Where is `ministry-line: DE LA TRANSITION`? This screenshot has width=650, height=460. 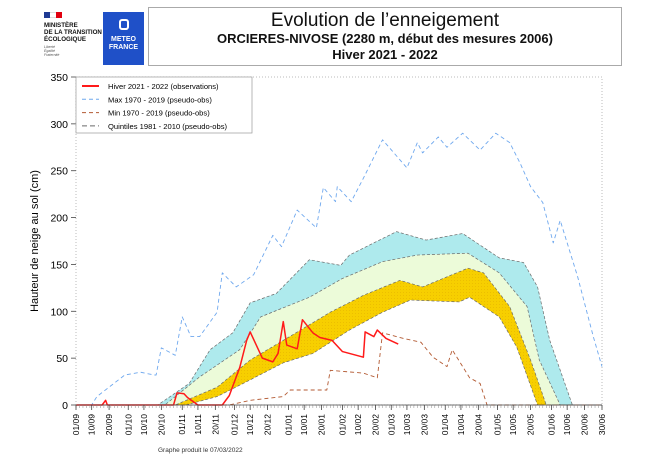 ministry-line: DE LA TRANSITION is located at coordinates (73, 32).